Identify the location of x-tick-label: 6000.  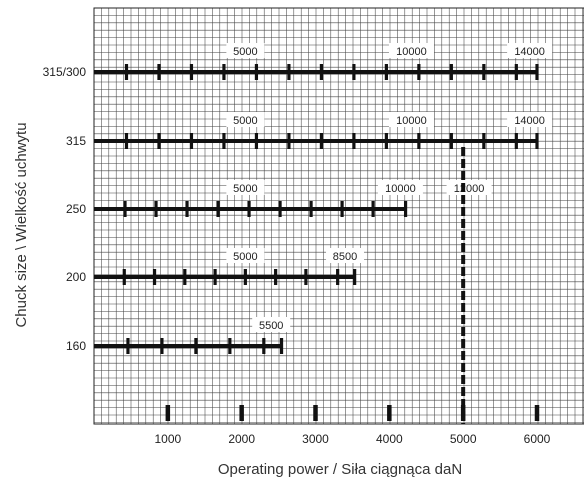
(537, 439).